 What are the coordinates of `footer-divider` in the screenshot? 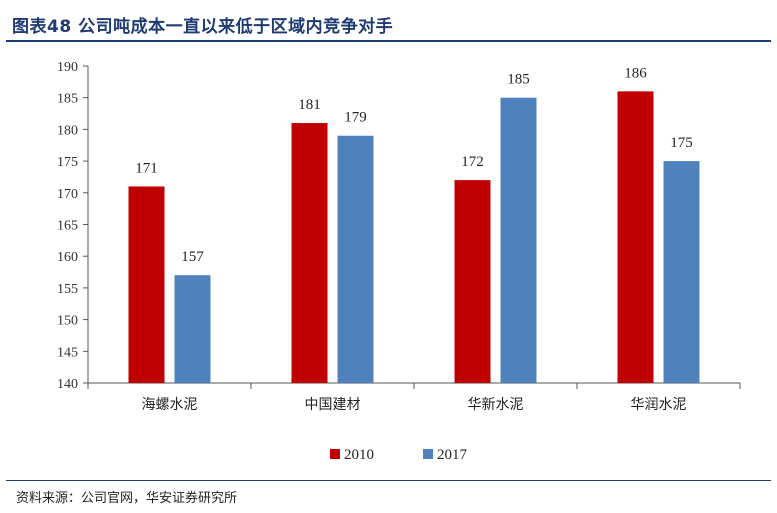 It's located at (388, 480).